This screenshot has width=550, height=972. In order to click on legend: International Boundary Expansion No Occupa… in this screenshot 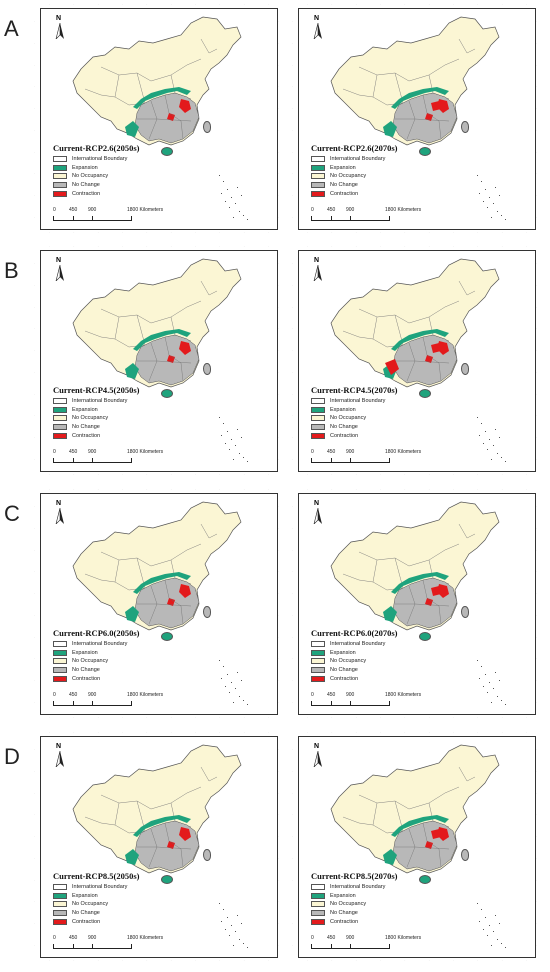, I will do `click(90, 661)`.